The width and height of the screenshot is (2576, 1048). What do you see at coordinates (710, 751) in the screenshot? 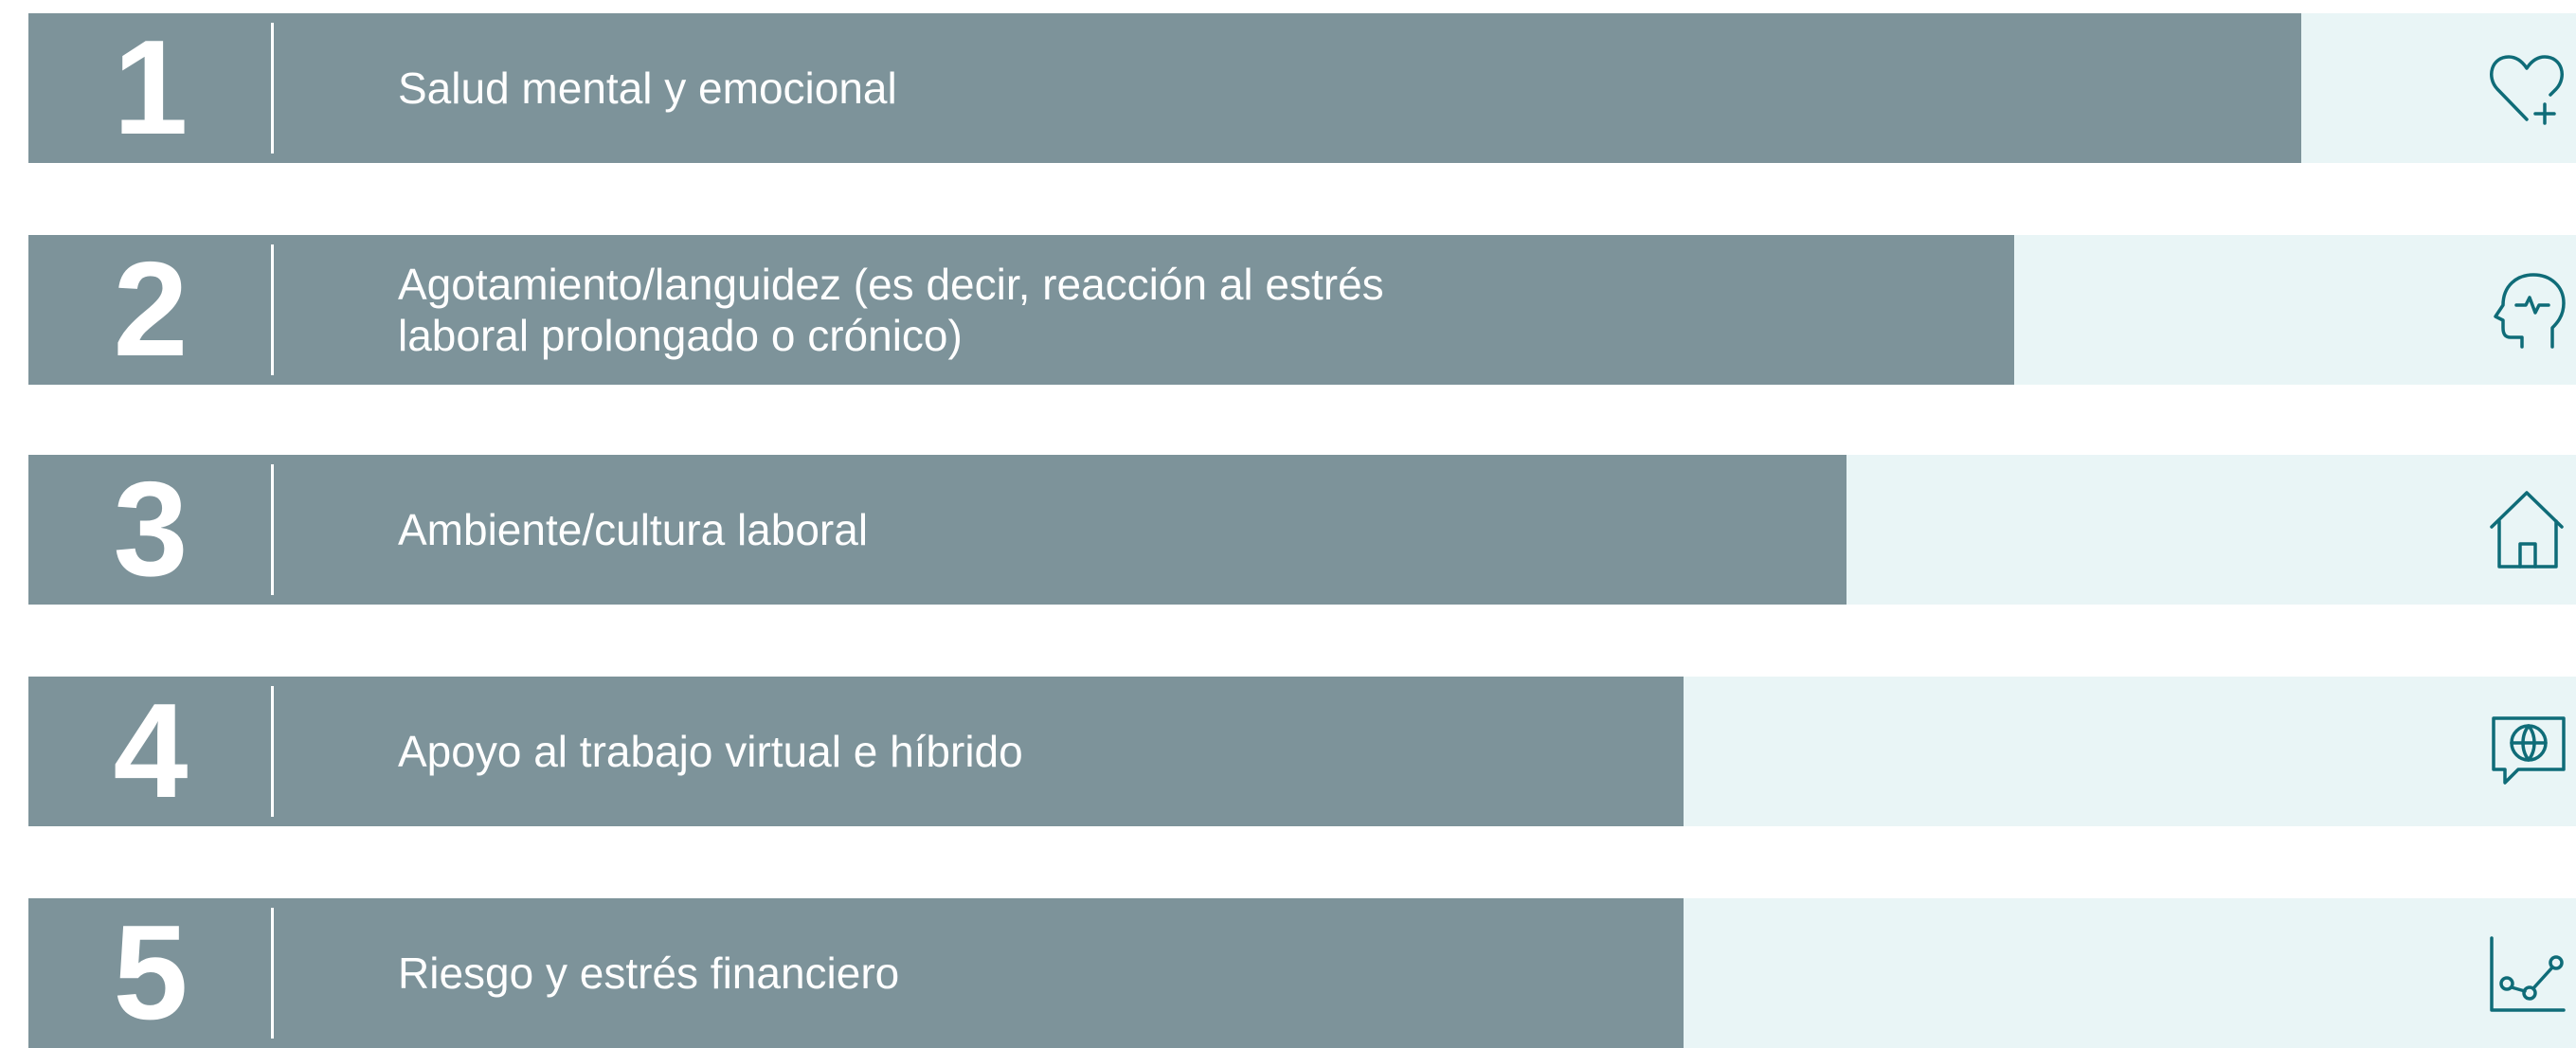
I see `label: Apoyo al trabajo virtual e híbrido` at bounding box center [710, 751].